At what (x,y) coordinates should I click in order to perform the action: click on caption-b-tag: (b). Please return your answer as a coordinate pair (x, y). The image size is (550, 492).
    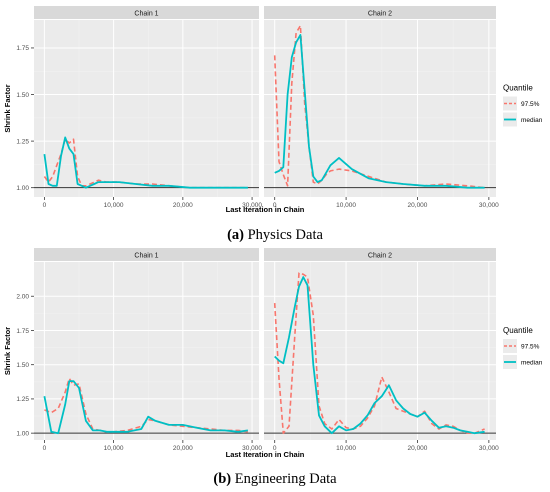
    Looking at the image, I should click on (222, 479).